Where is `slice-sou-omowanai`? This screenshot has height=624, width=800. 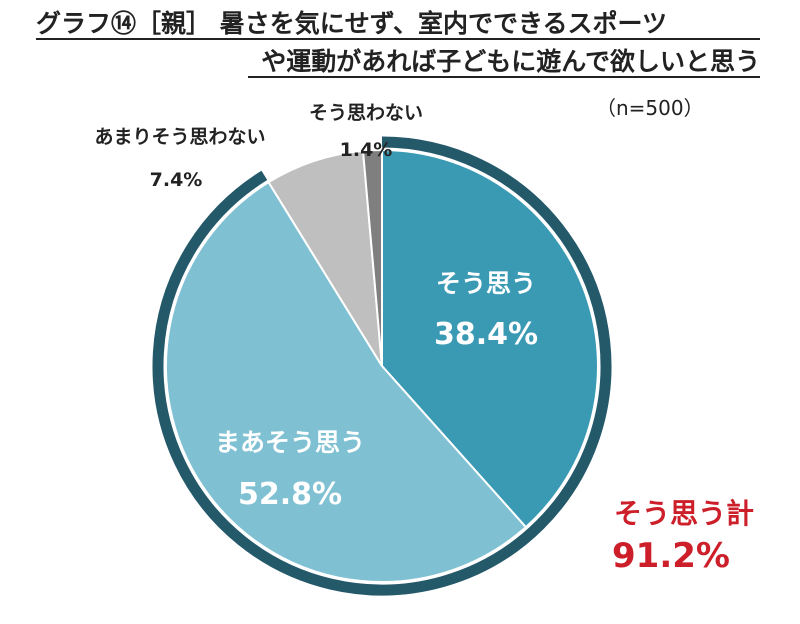 slice-sou-omowanai is located at coordinates (372, 257).